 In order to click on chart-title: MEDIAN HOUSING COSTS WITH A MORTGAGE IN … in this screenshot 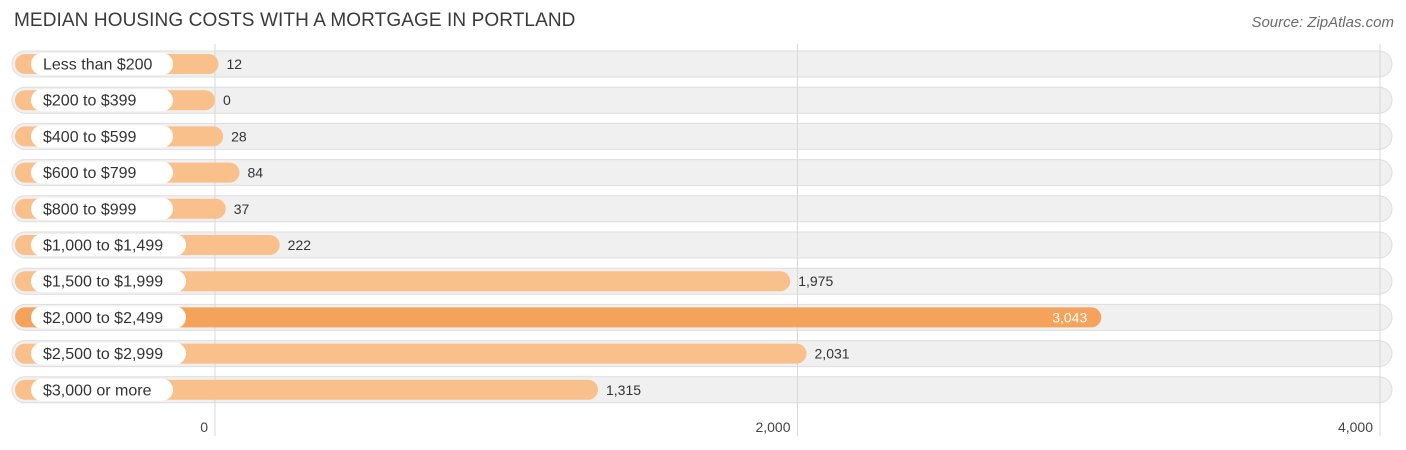, I will do `click(295, 20)`.